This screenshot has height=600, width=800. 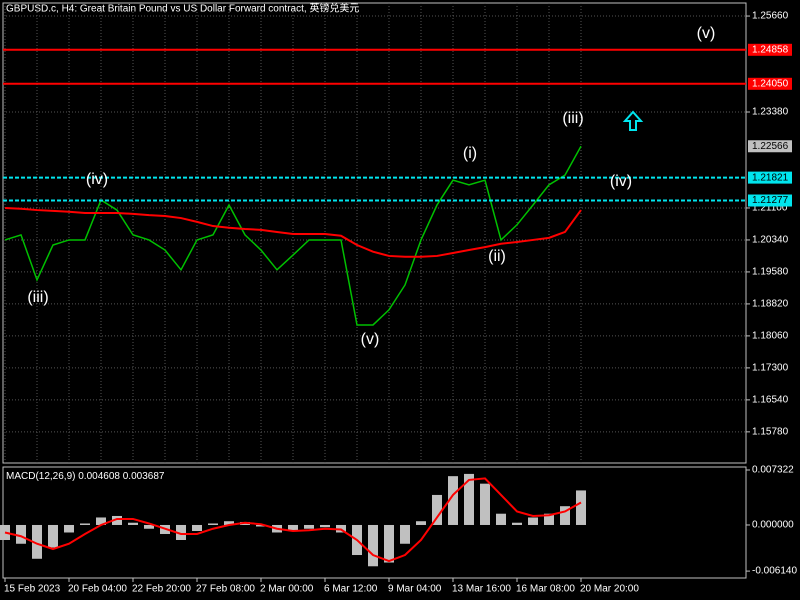 What do you see at coordinates (470, 153) in the screenshot?
I see `wave-label: (i)` at bounding box center [470, 153].